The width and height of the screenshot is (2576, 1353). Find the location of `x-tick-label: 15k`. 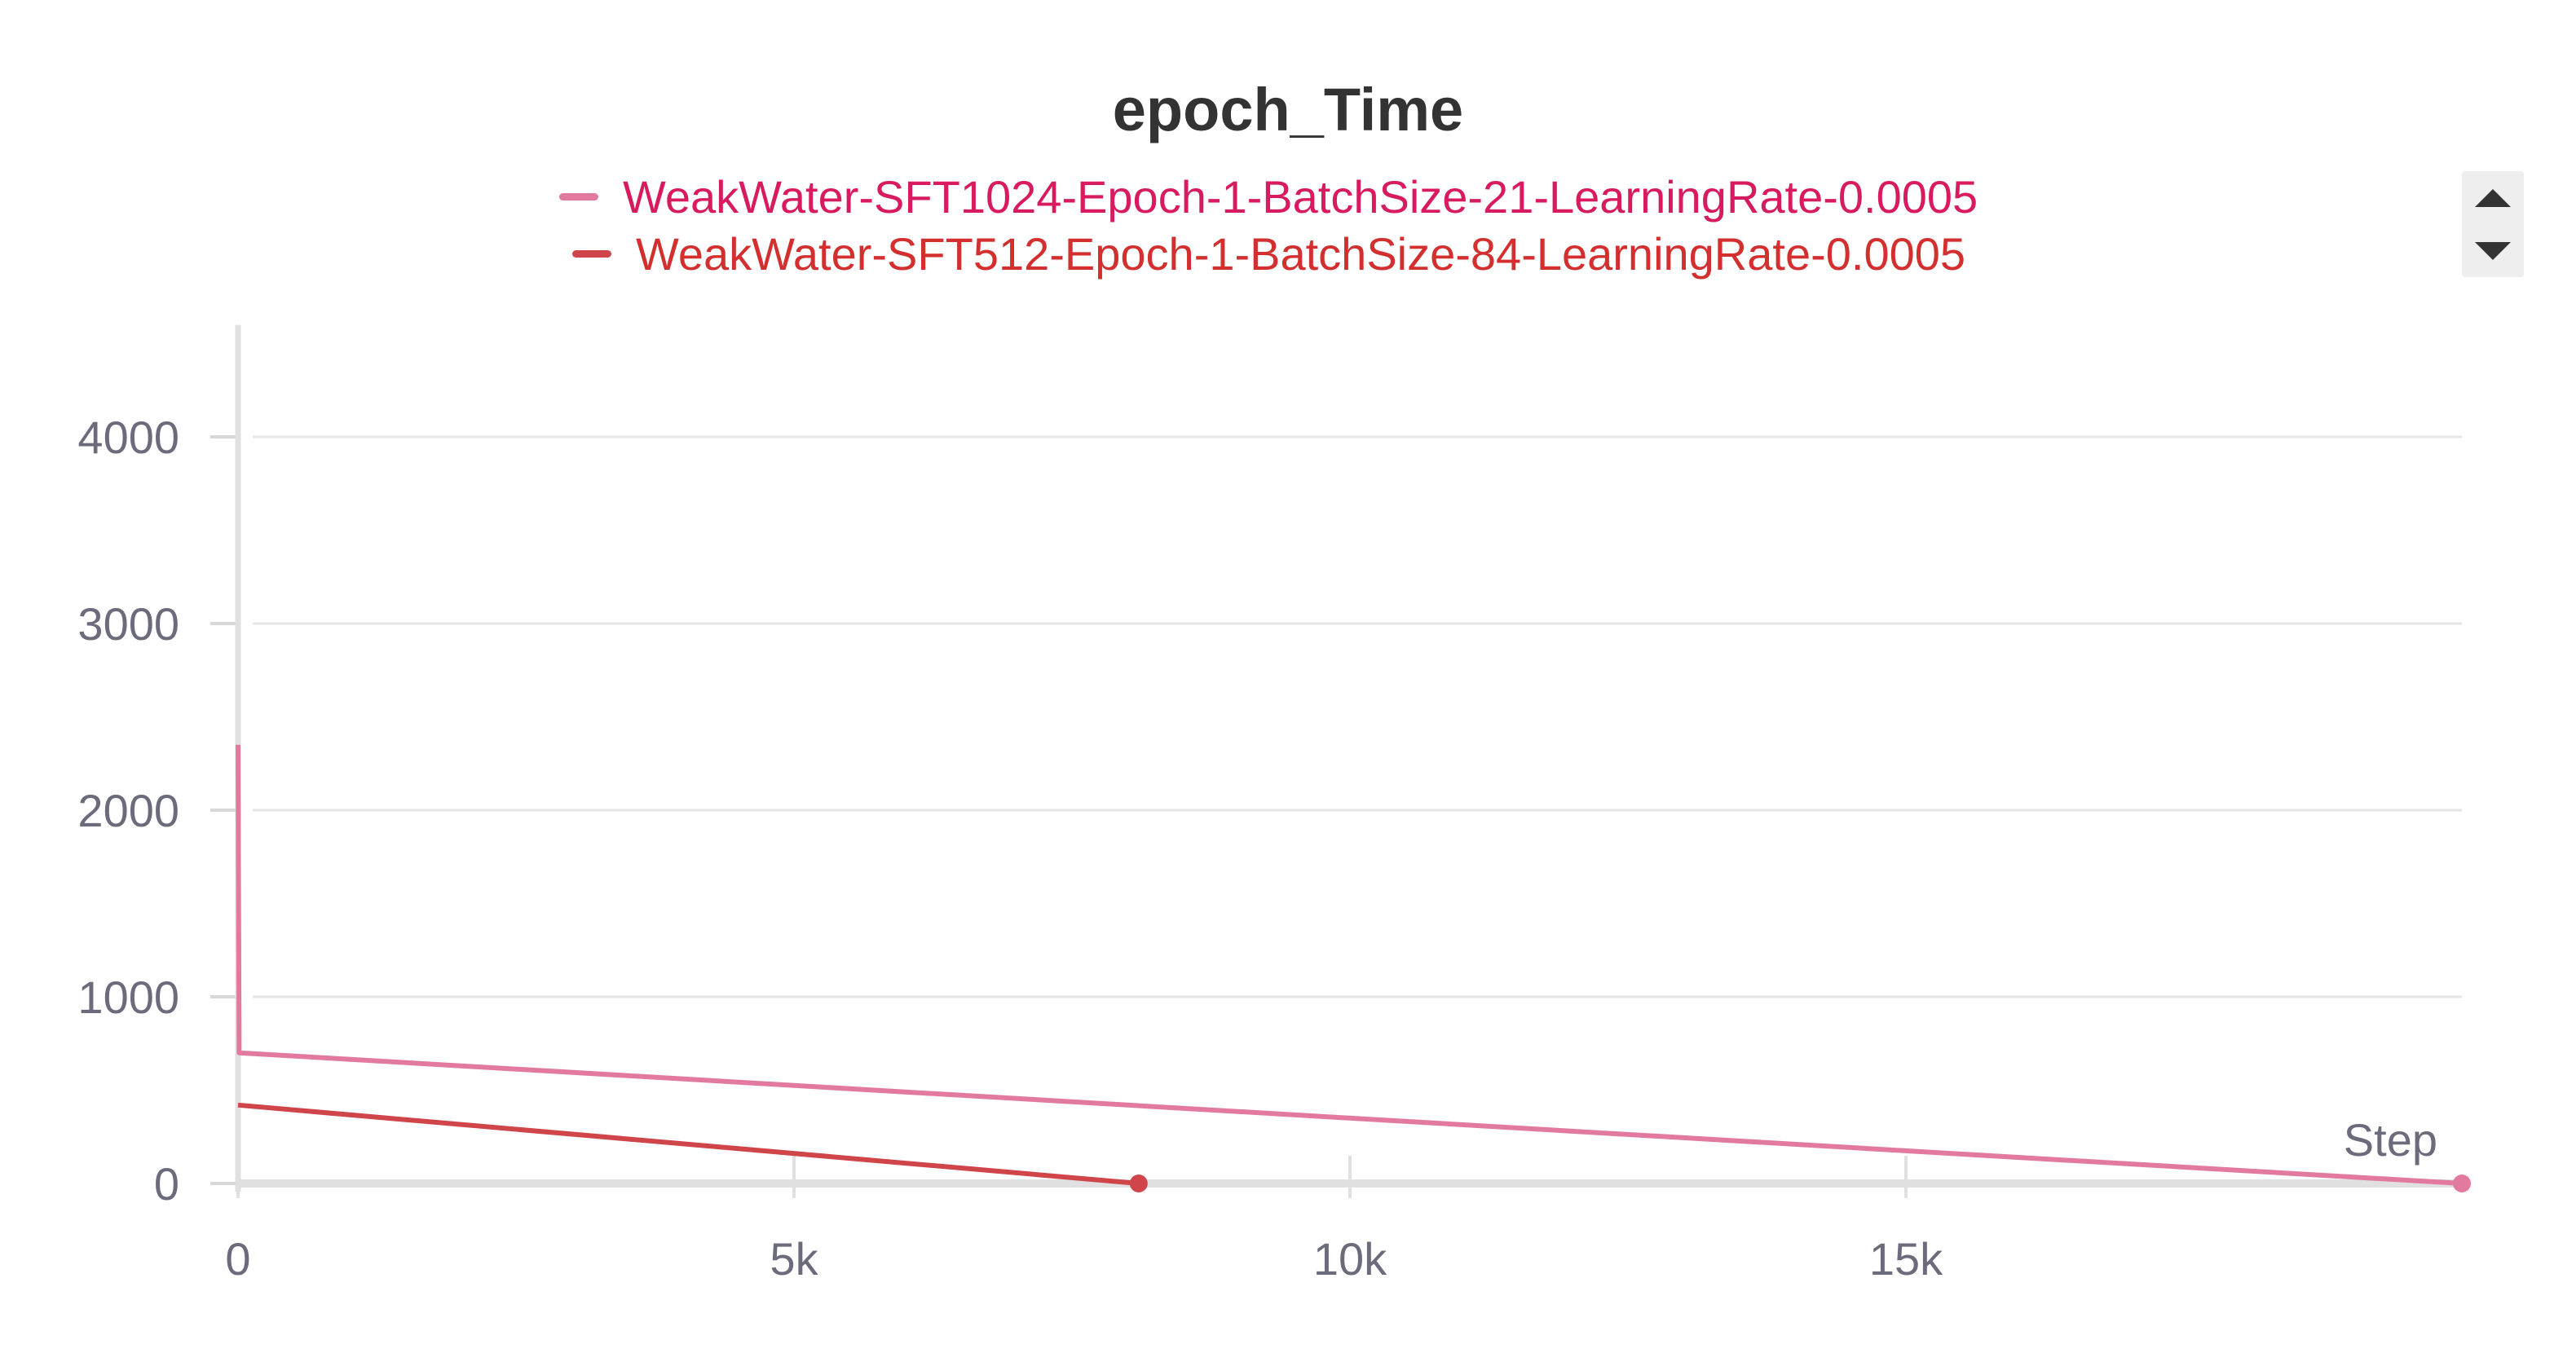

x-tick-label: 15k is located at coordinates (1906, 1259).